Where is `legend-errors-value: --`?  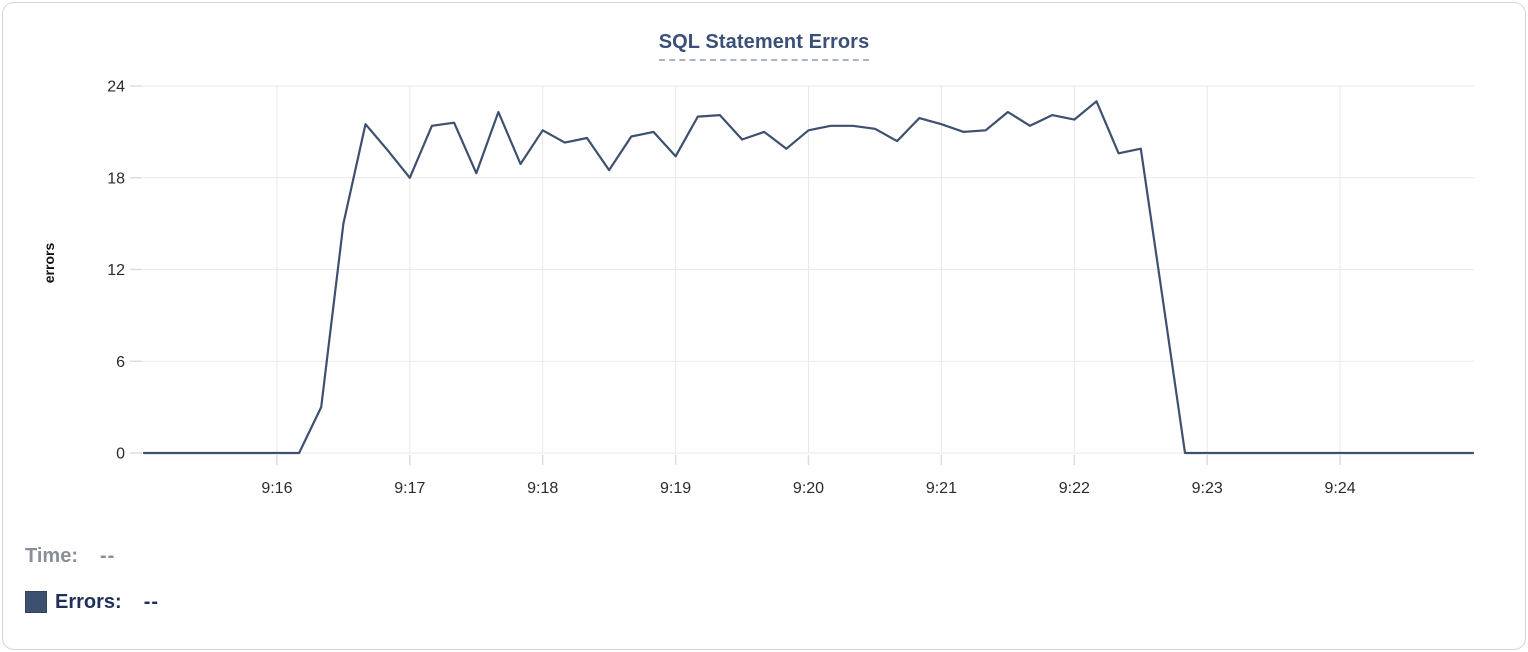 legend-errors-value: -- is located at coordinates (151, 601).